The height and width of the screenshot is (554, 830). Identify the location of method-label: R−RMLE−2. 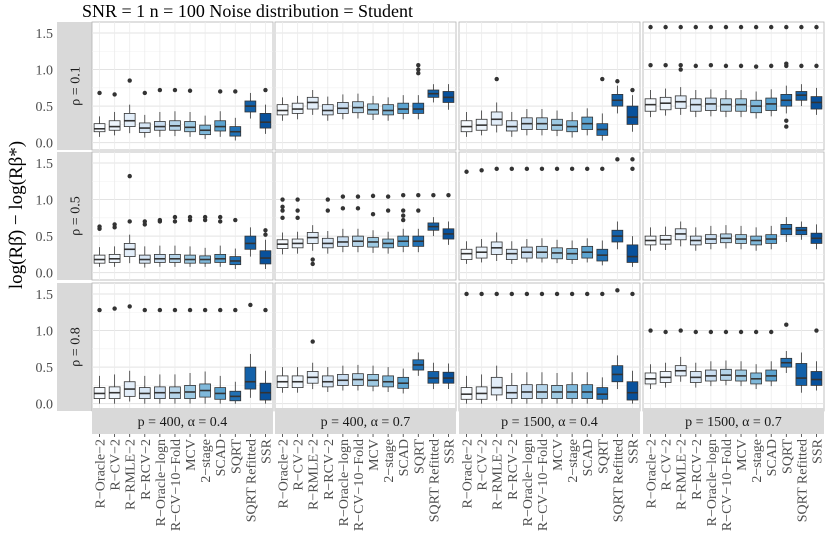
(498, 474).